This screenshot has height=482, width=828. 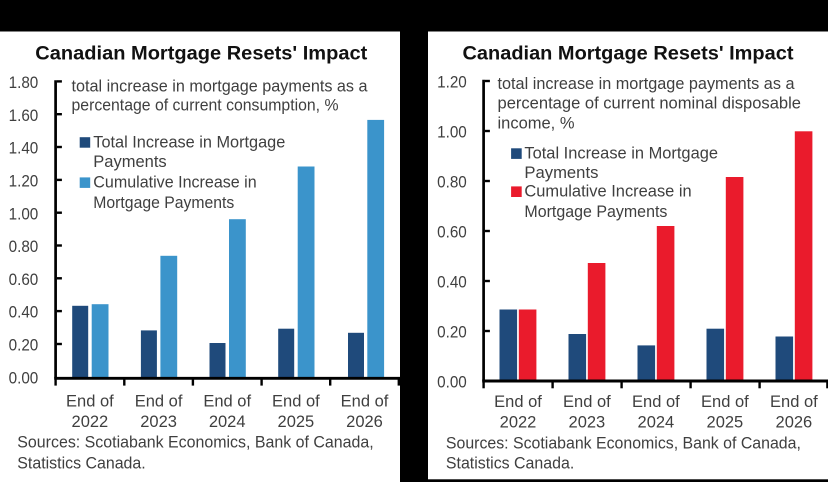 What do you see at coordinates (24, 83) in the screenshot?
I see `svg-text: 1.80` at bounding box center [24, 83].